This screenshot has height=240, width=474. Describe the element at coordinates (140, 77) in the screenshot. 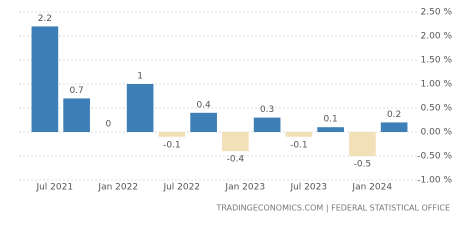

I see `value-label: 1` at that location.